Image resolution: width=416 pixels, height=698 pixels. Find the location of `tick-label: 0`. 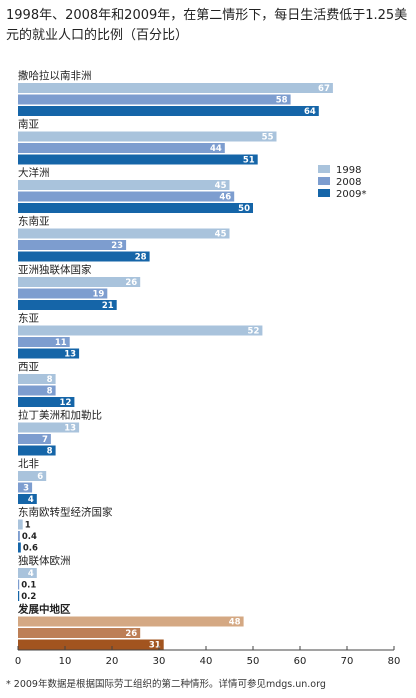

tick-label: 0 is located at coordinates (18, 661).